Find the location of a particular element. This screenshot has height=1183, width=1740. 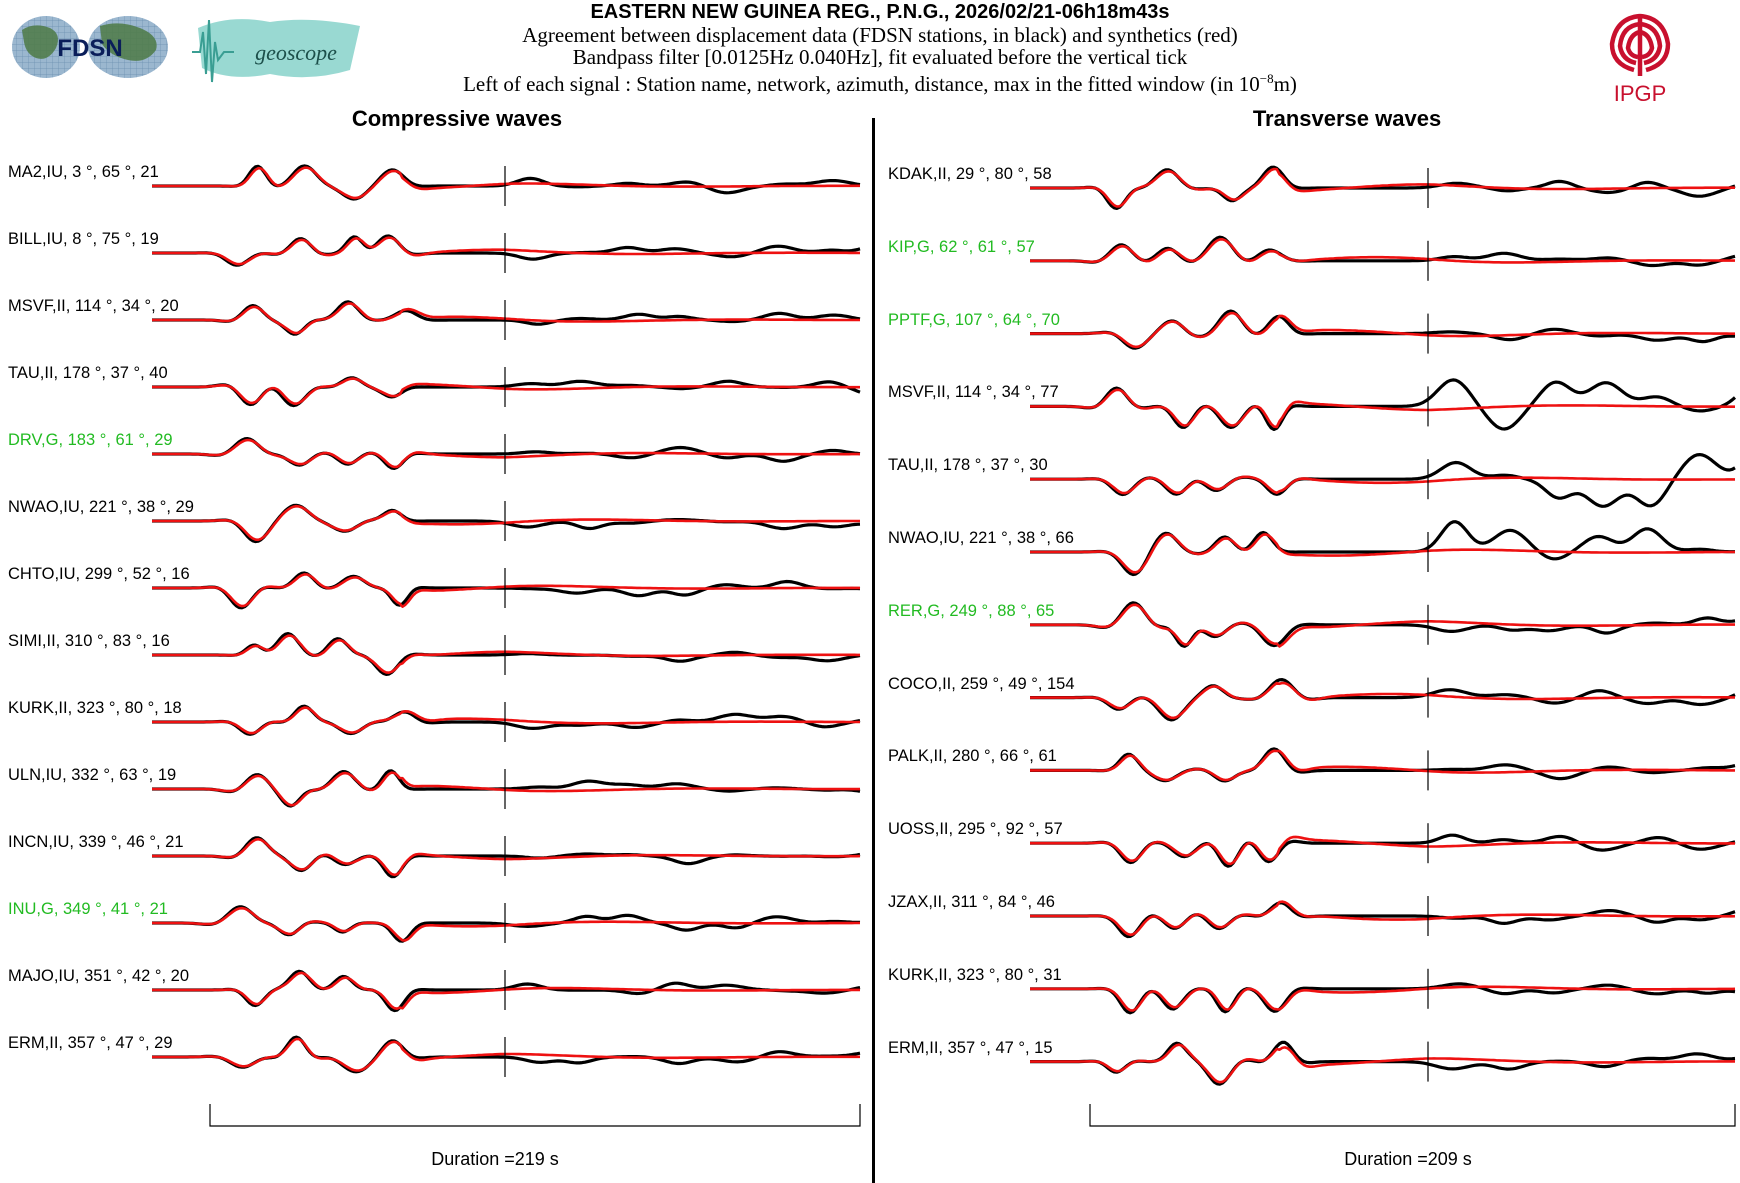

transverse-synthetic-trace-kdak is located at coordinates (1382, 187).